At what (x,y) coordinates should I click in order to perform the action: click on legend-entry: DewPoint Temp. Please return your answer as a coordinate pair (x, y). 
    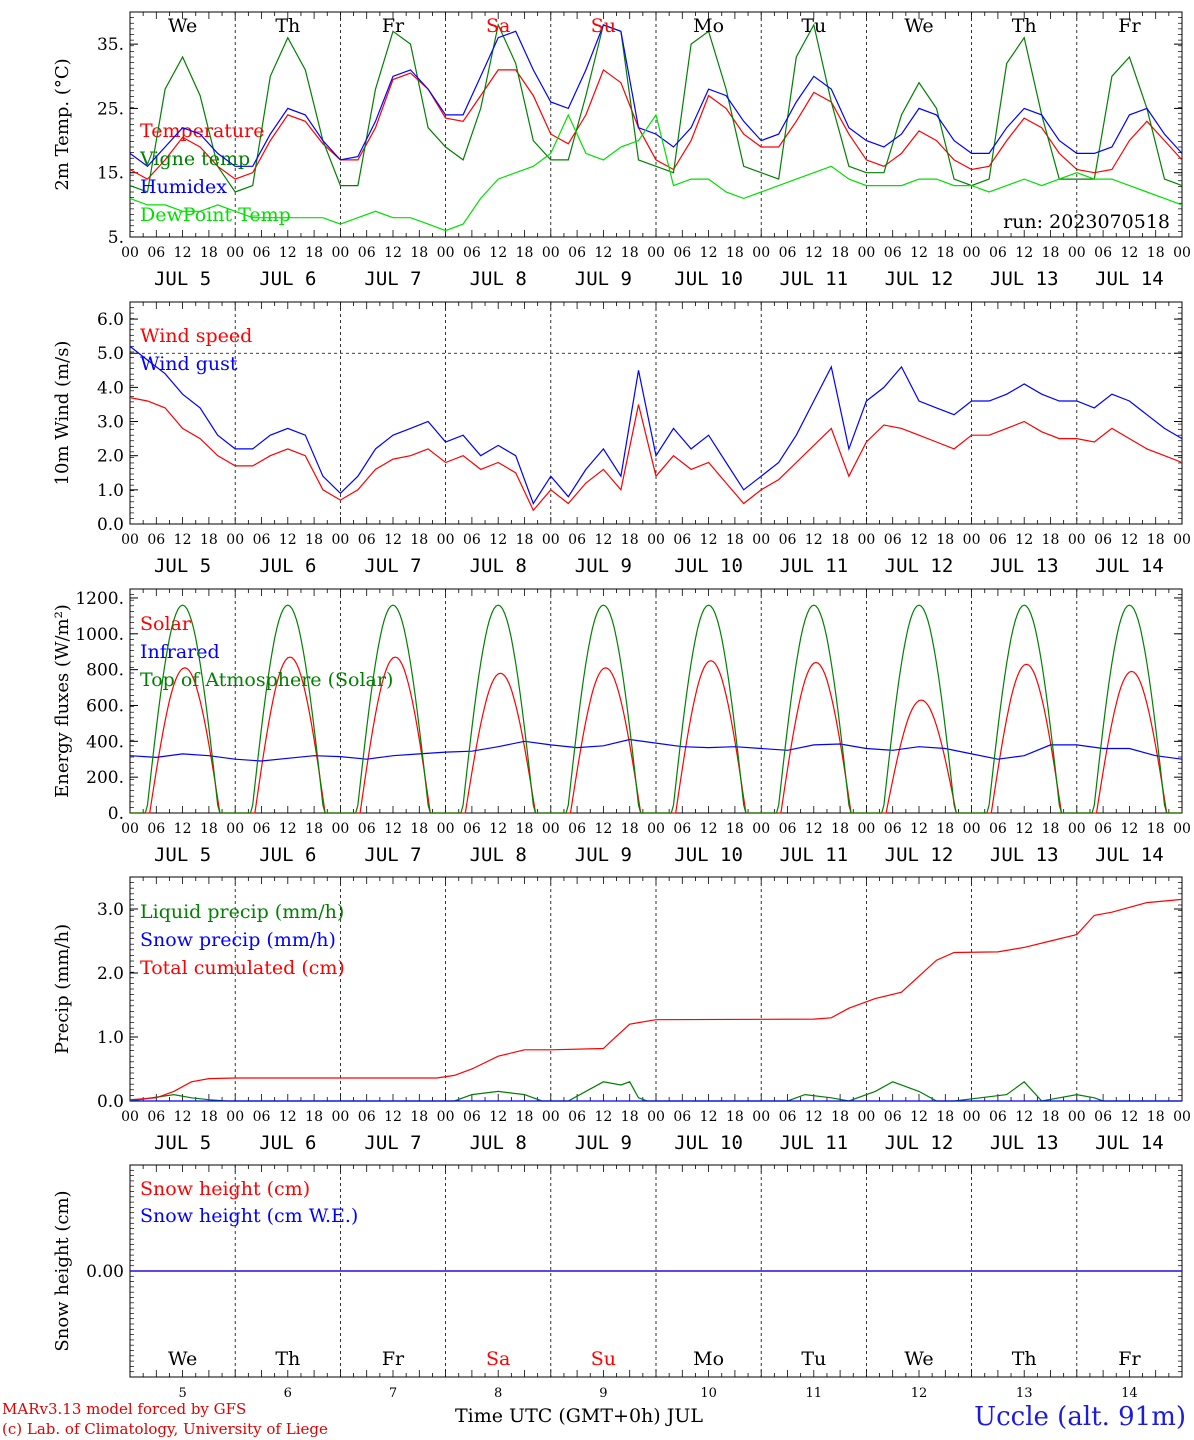
    Looking at the image, I should click on (215, 215).